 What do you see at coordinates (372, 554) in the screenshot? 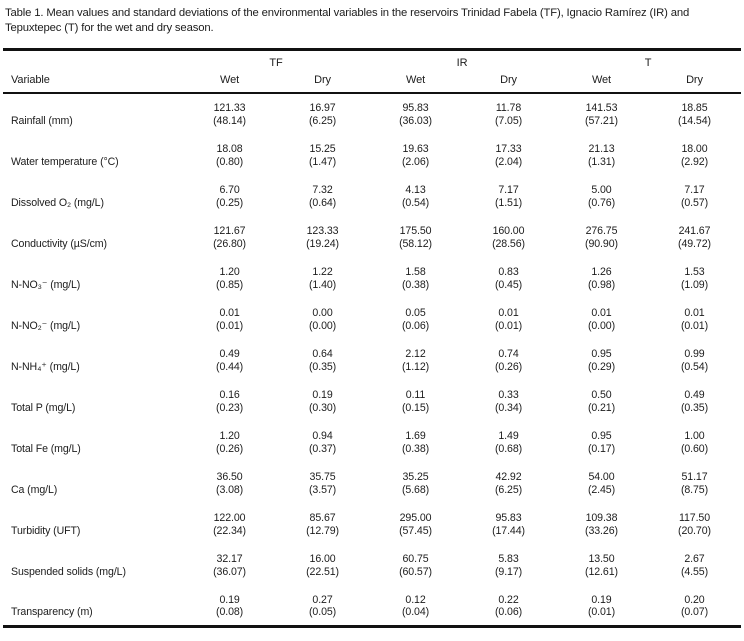
I see `variable-mean-row: 32.17 16.00 60.75 5.83 13.50 2.67` at bounding box center [372, 554].